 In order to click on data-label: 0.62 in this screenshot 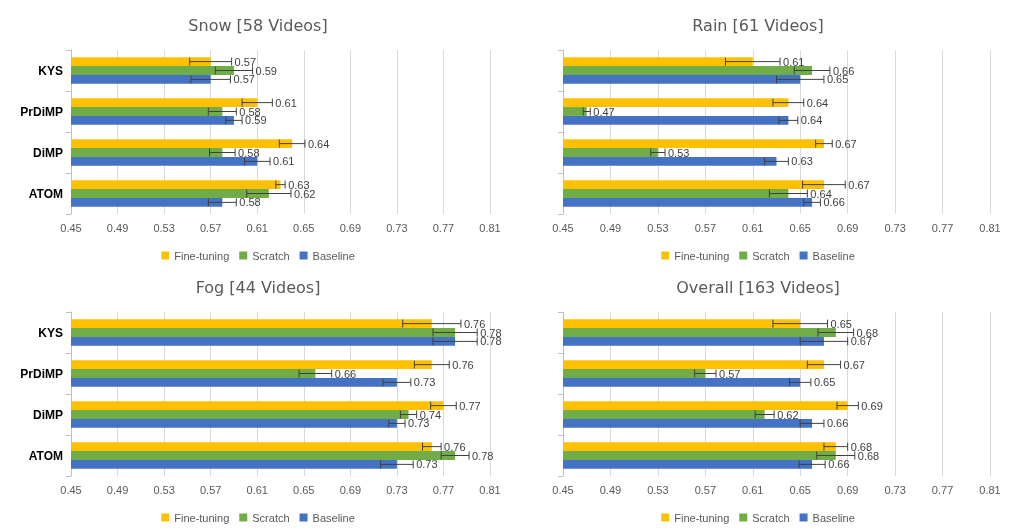, I will do `click(788, 414)`.